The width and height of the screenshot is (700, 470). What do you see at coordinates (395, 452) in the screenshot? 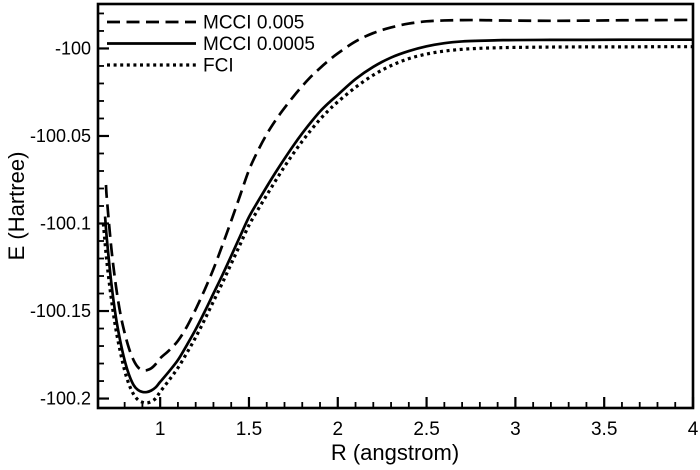
I see `x-axis-title: R (angstrom)` at bounding box center [395, 452].